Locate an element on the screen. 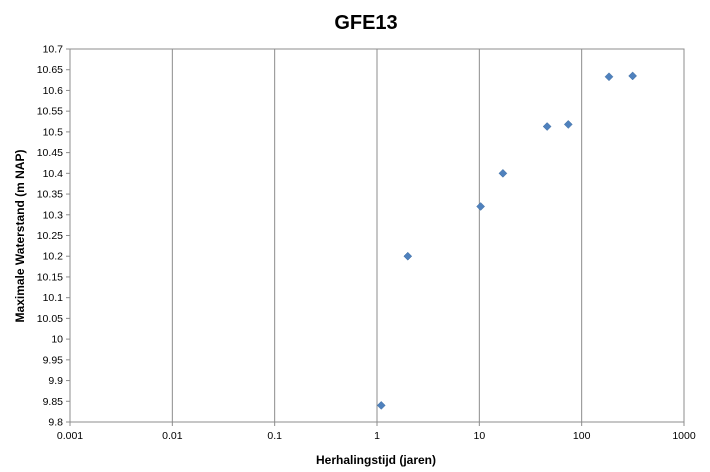 This screenshot has height=472, width=710. y-tick-label: 10.15 is located at coordinates (50, 277).